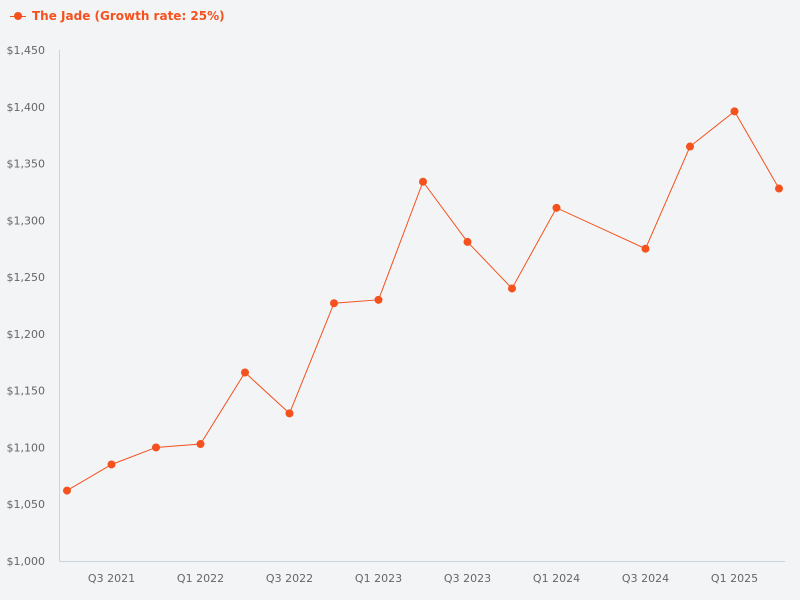  Describe the element at coordinates (645, 248) in the screenshot. I see `data-point: Q3 2024: $1,275` at that location.